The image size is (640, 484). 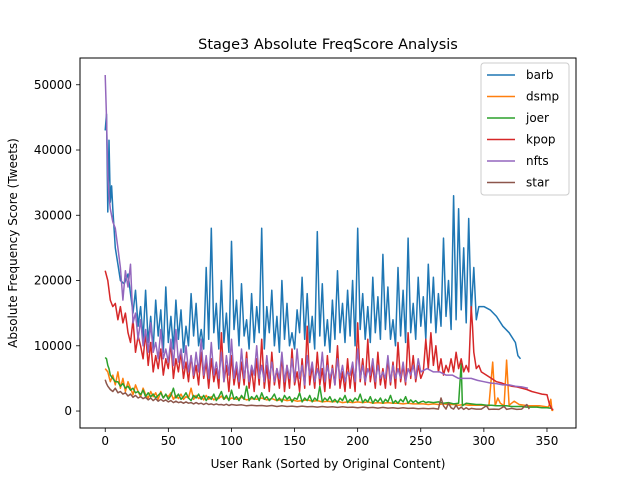 I want to click on x-tick-label: 200, so click(x=357, y=441).